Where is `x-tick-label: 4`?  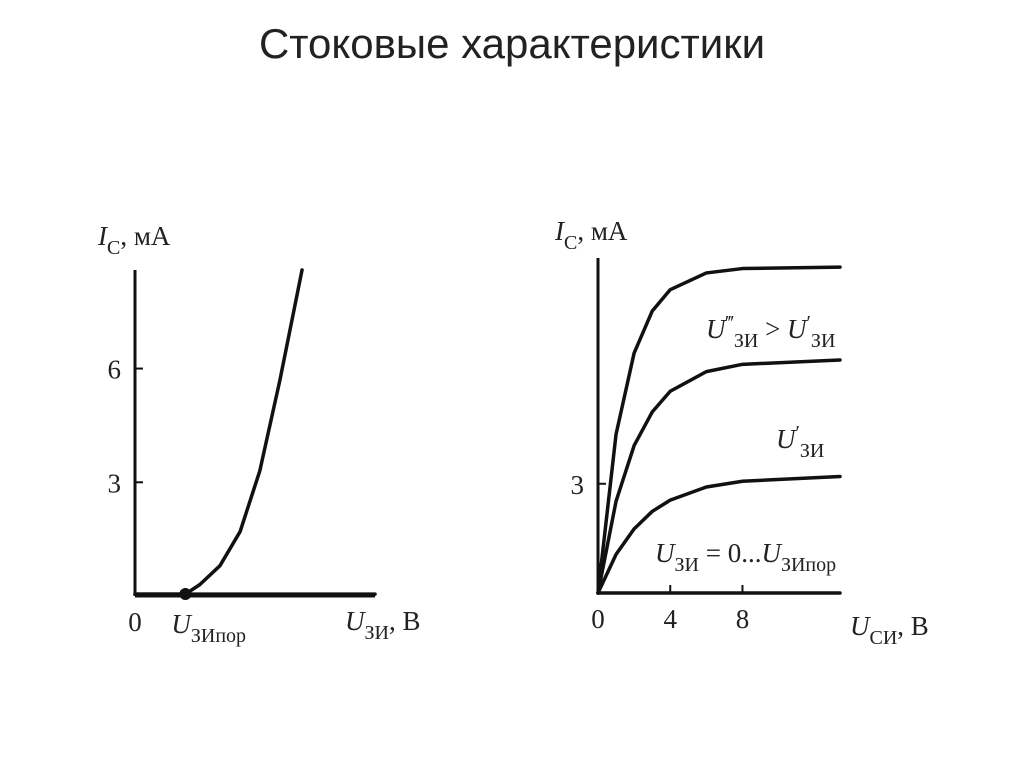
x-tick-label: 4 is located at coordinates (670, 619).